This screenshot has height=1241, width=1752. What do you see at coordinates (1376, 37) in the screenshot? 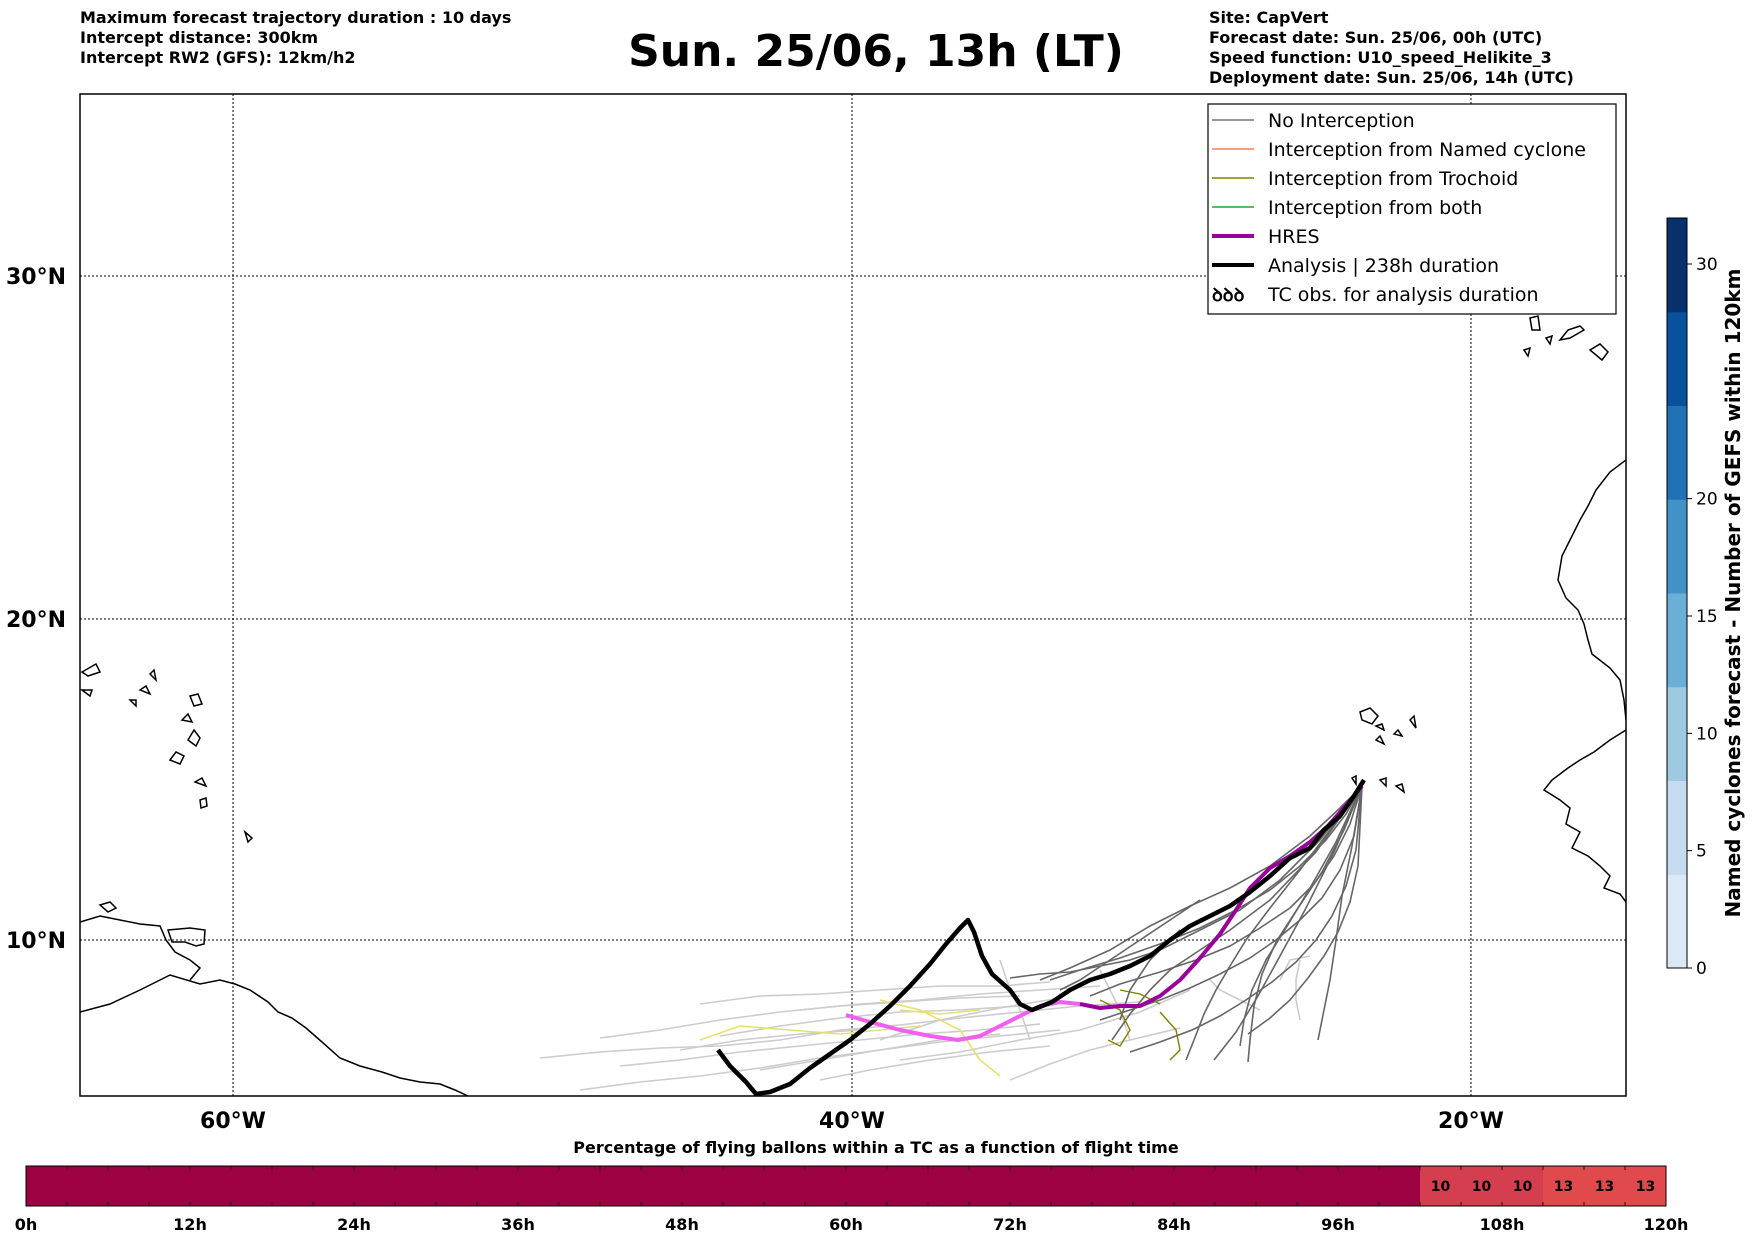
I see `header-right-line: Forecast date: Sun. 25/06, 00h (UTC)` at bounding box center [1376, 37].